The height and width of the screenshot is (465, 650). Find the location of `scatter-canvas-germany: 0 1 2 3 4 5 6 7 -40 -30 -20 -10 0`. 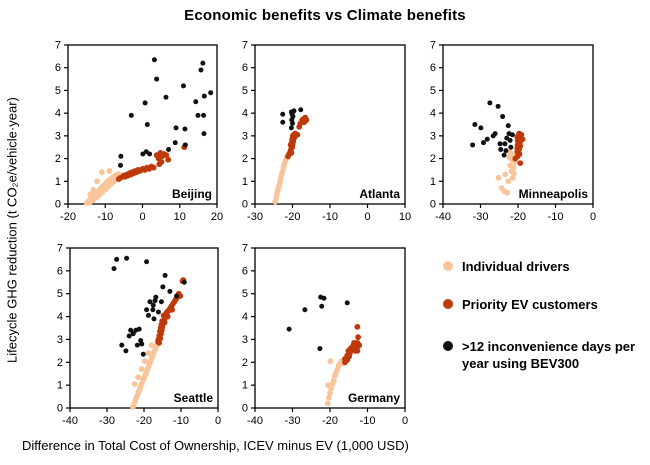

scatter-canvas-germany: 0 1 2 3 4 5 6 7 -40 -30 -20 -10 0 is located at coordinates (325, 335).